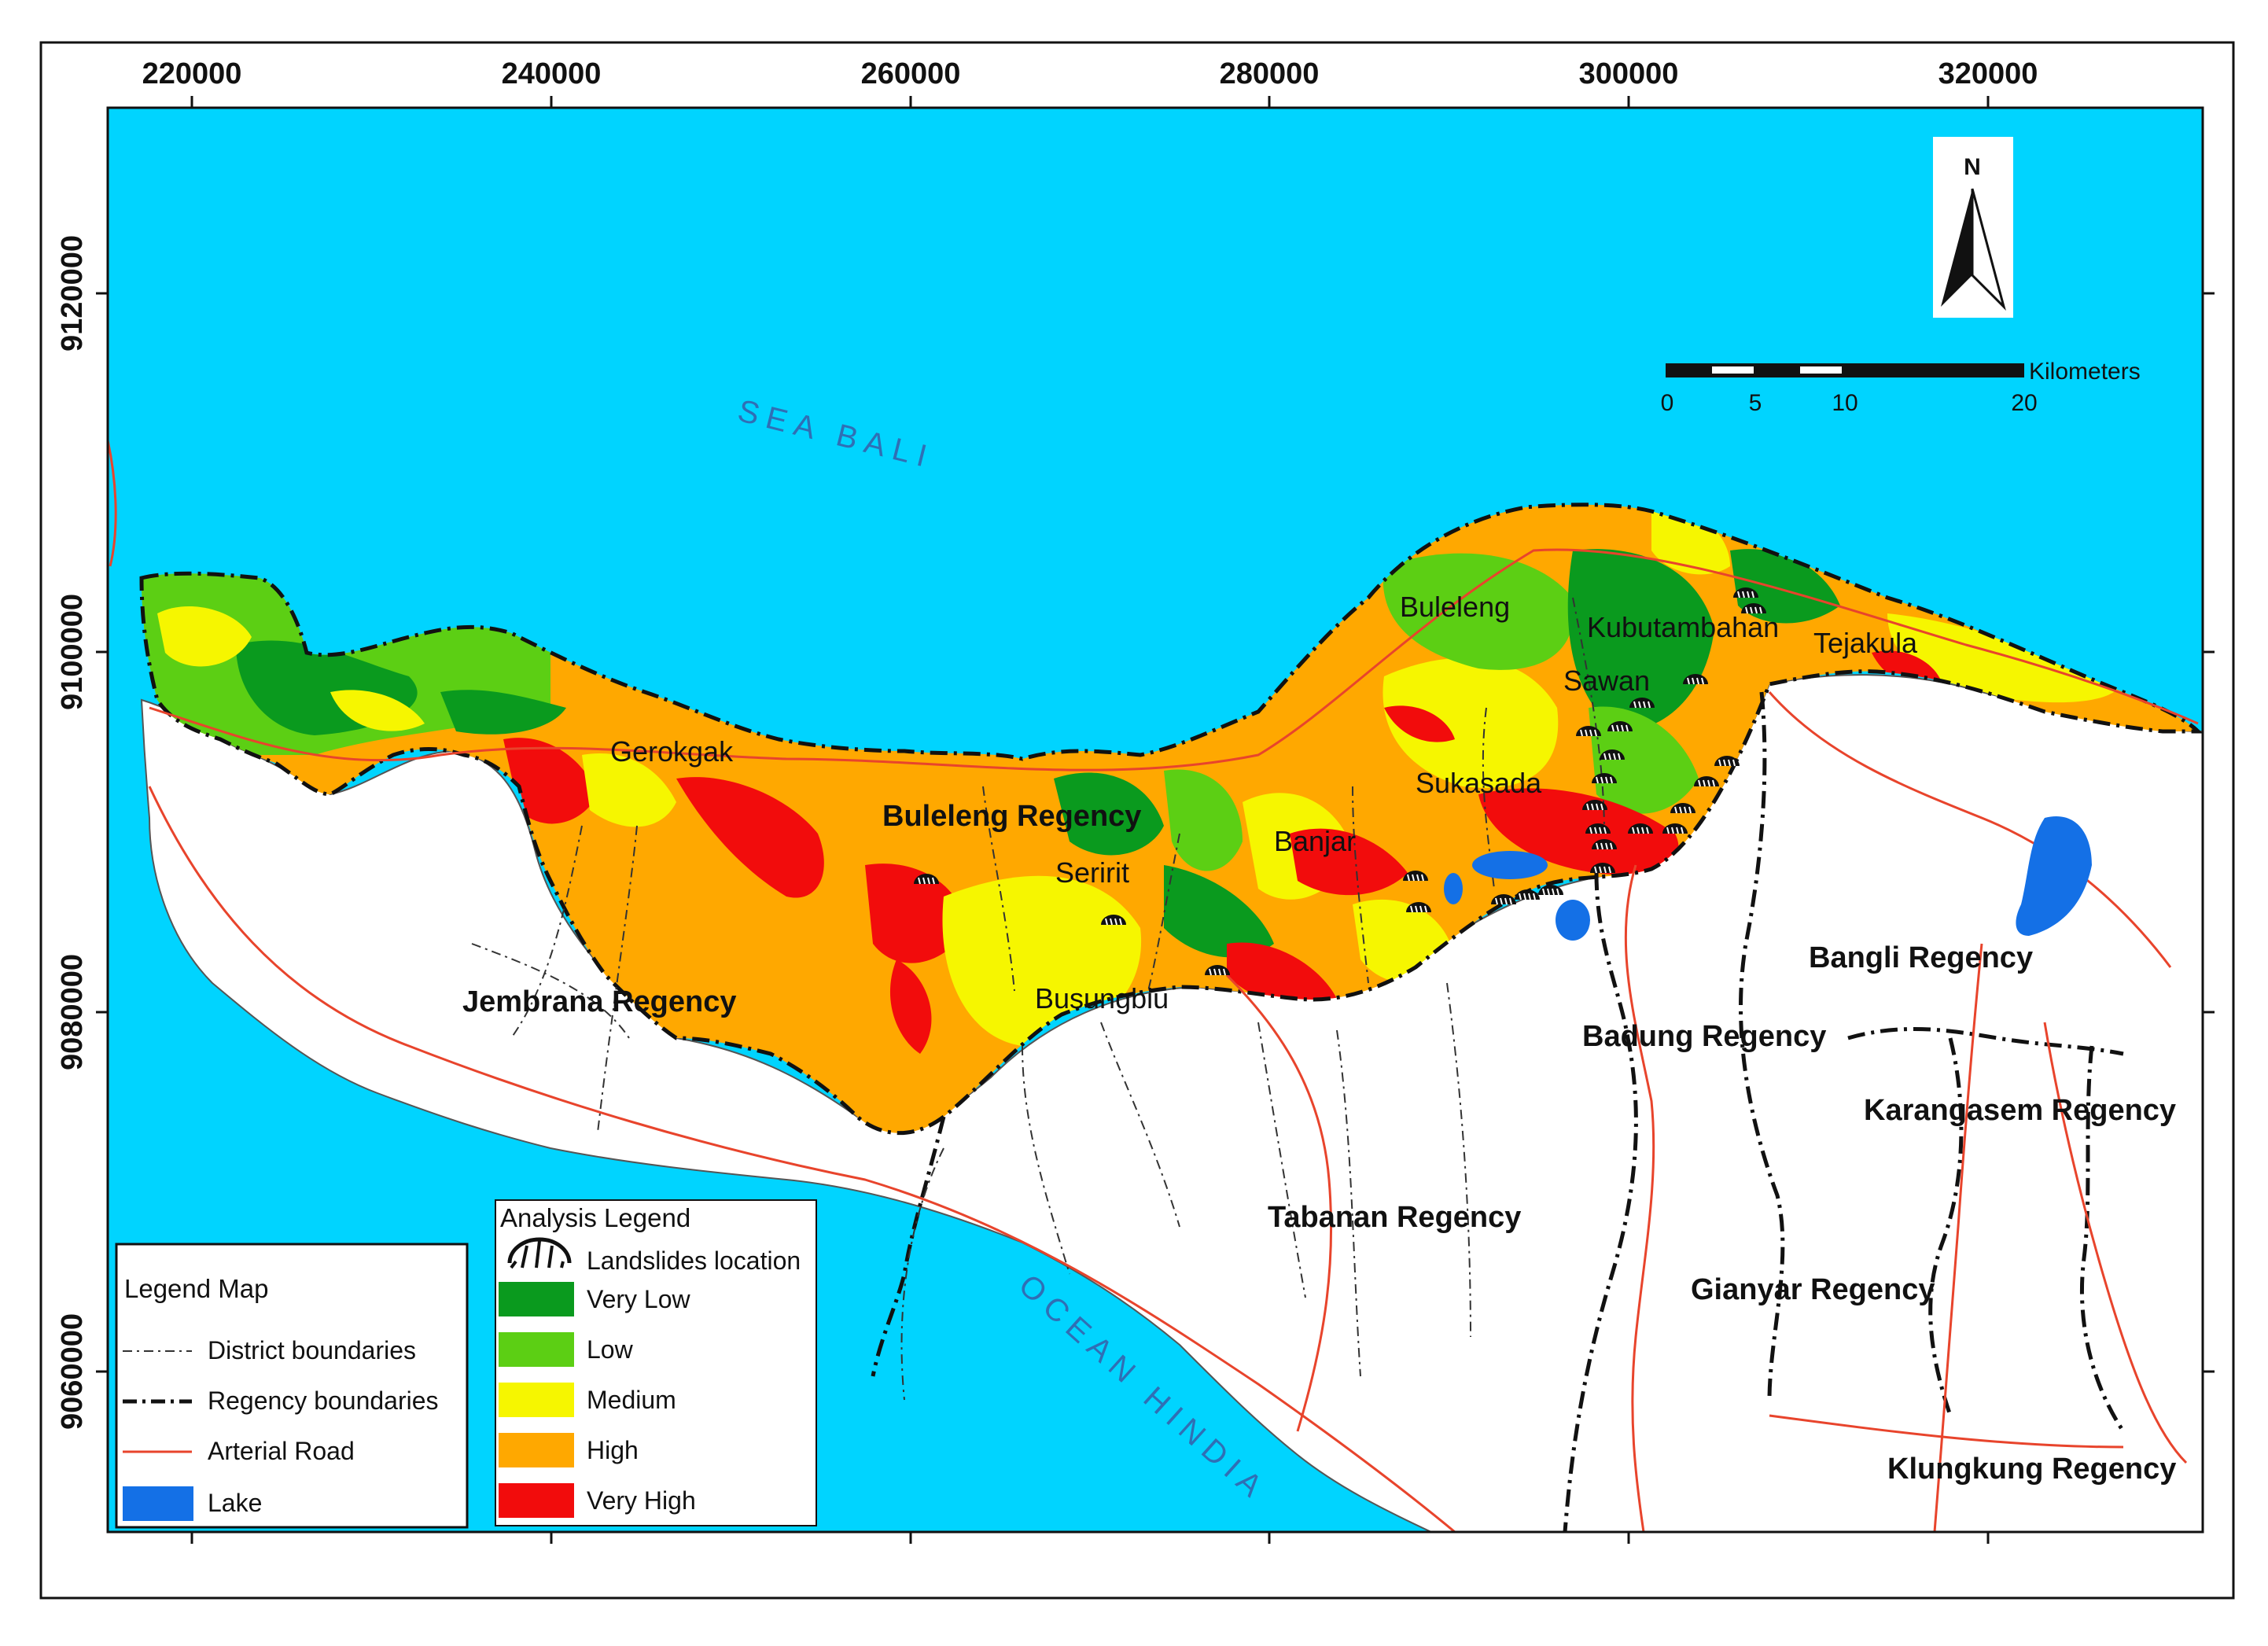 This screenshot has width=2268, height=1646. Describe the element at coordinates (1813, 1289) in the screenshot. I see `regency-label-gianyar: Gianyar Regency` at that location.